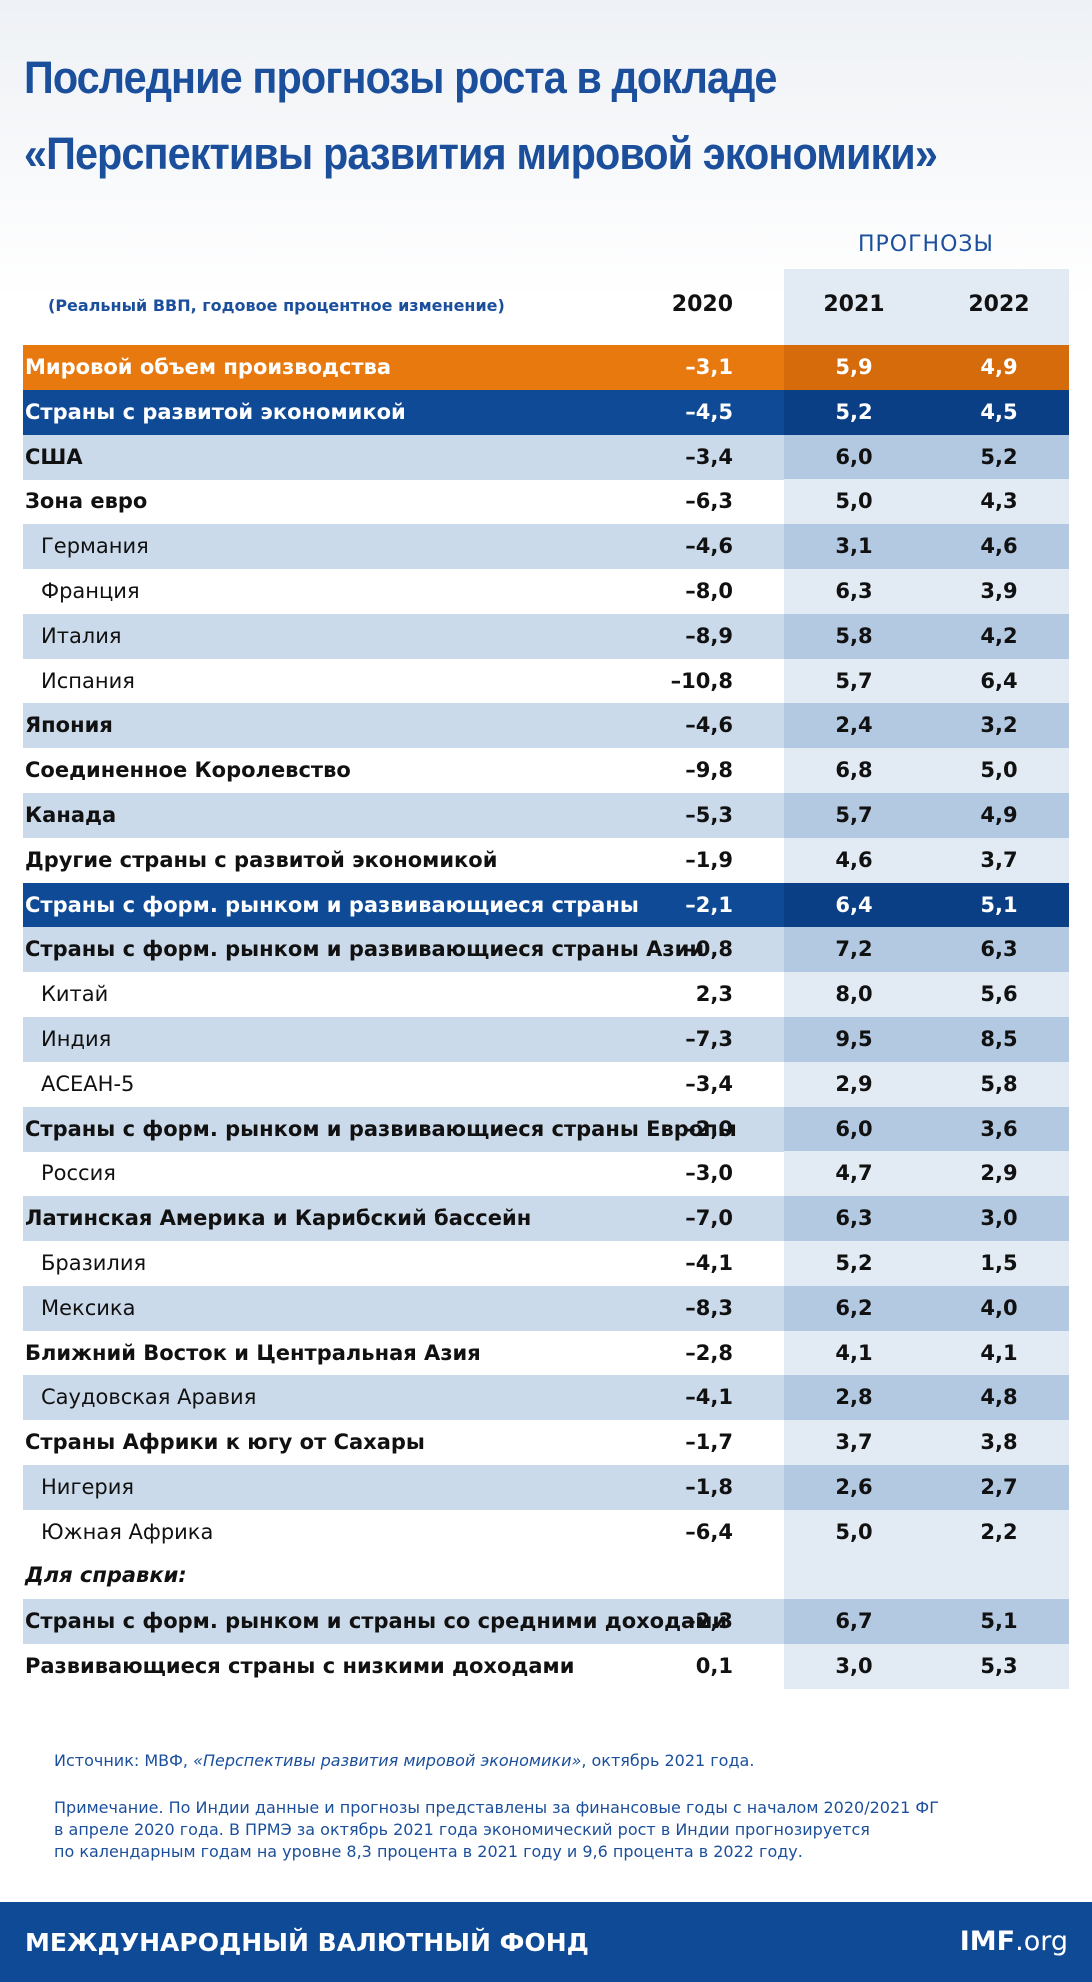  Describe the element at coordinates (999, 859) in the screenshot. I see `value-cell: 3,7` at that location.